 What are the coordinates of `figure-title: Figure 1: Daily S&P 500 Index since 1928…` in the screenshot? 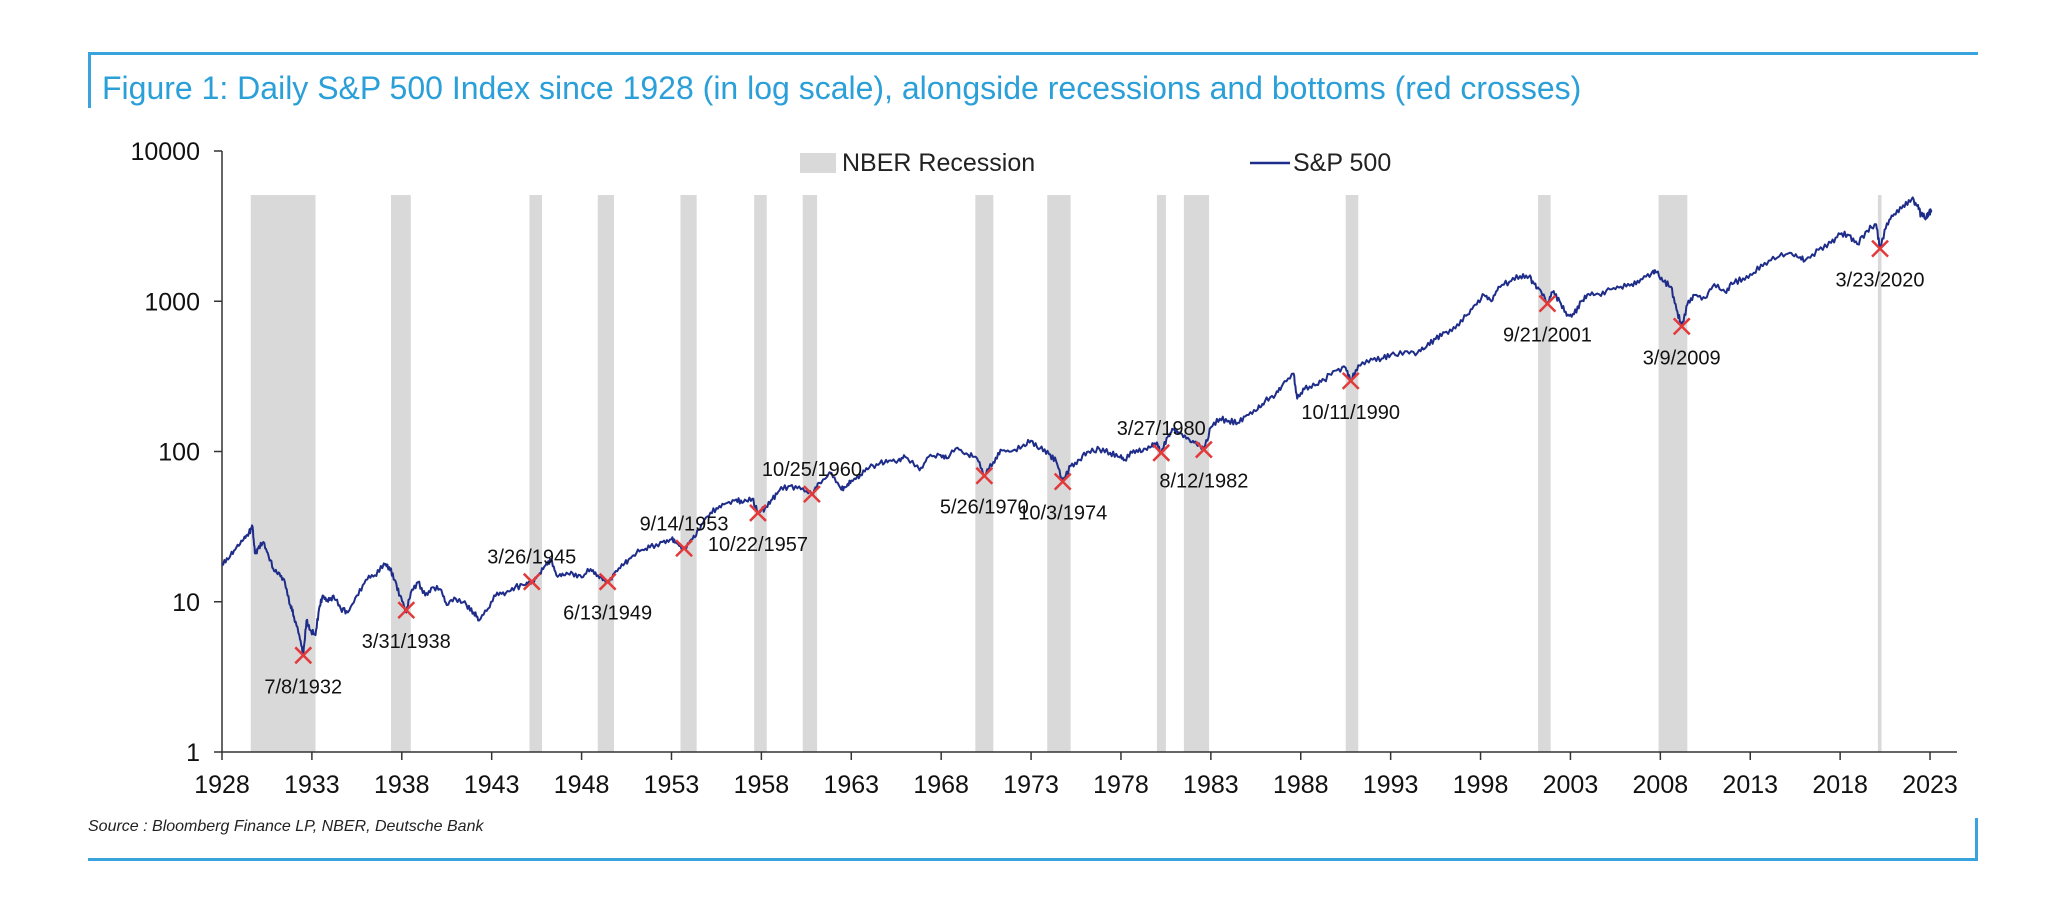 It's located at (842, 88).